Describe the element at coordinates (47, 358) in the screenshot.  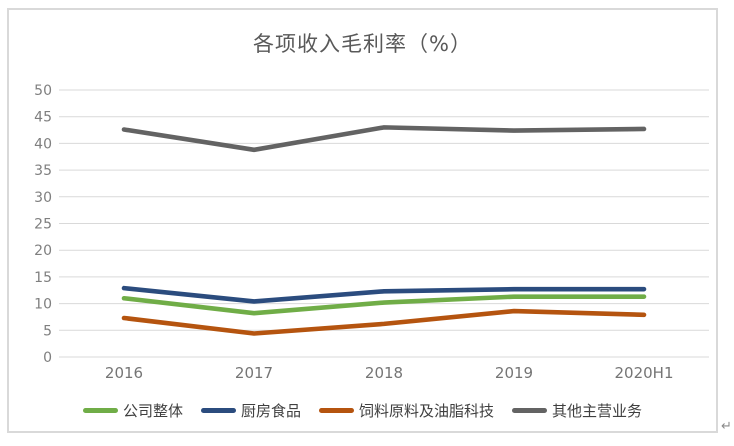
I see `y-tick-label: 0` at that location.